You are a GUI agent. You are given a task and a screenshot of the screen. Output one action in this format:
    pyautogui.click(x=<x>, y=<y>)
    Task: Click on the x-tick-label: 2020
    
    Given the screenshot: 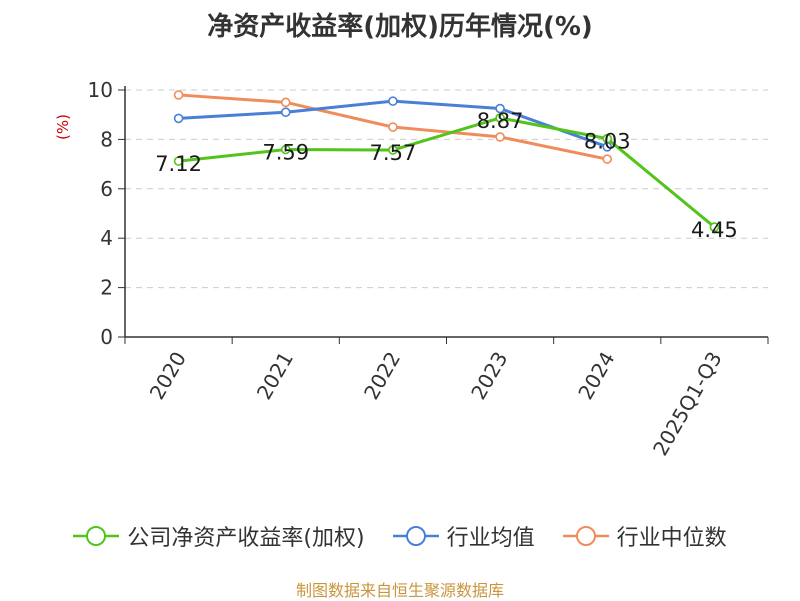 What is the action you would take?
    pyautogui.click(x=168, y=376)
    